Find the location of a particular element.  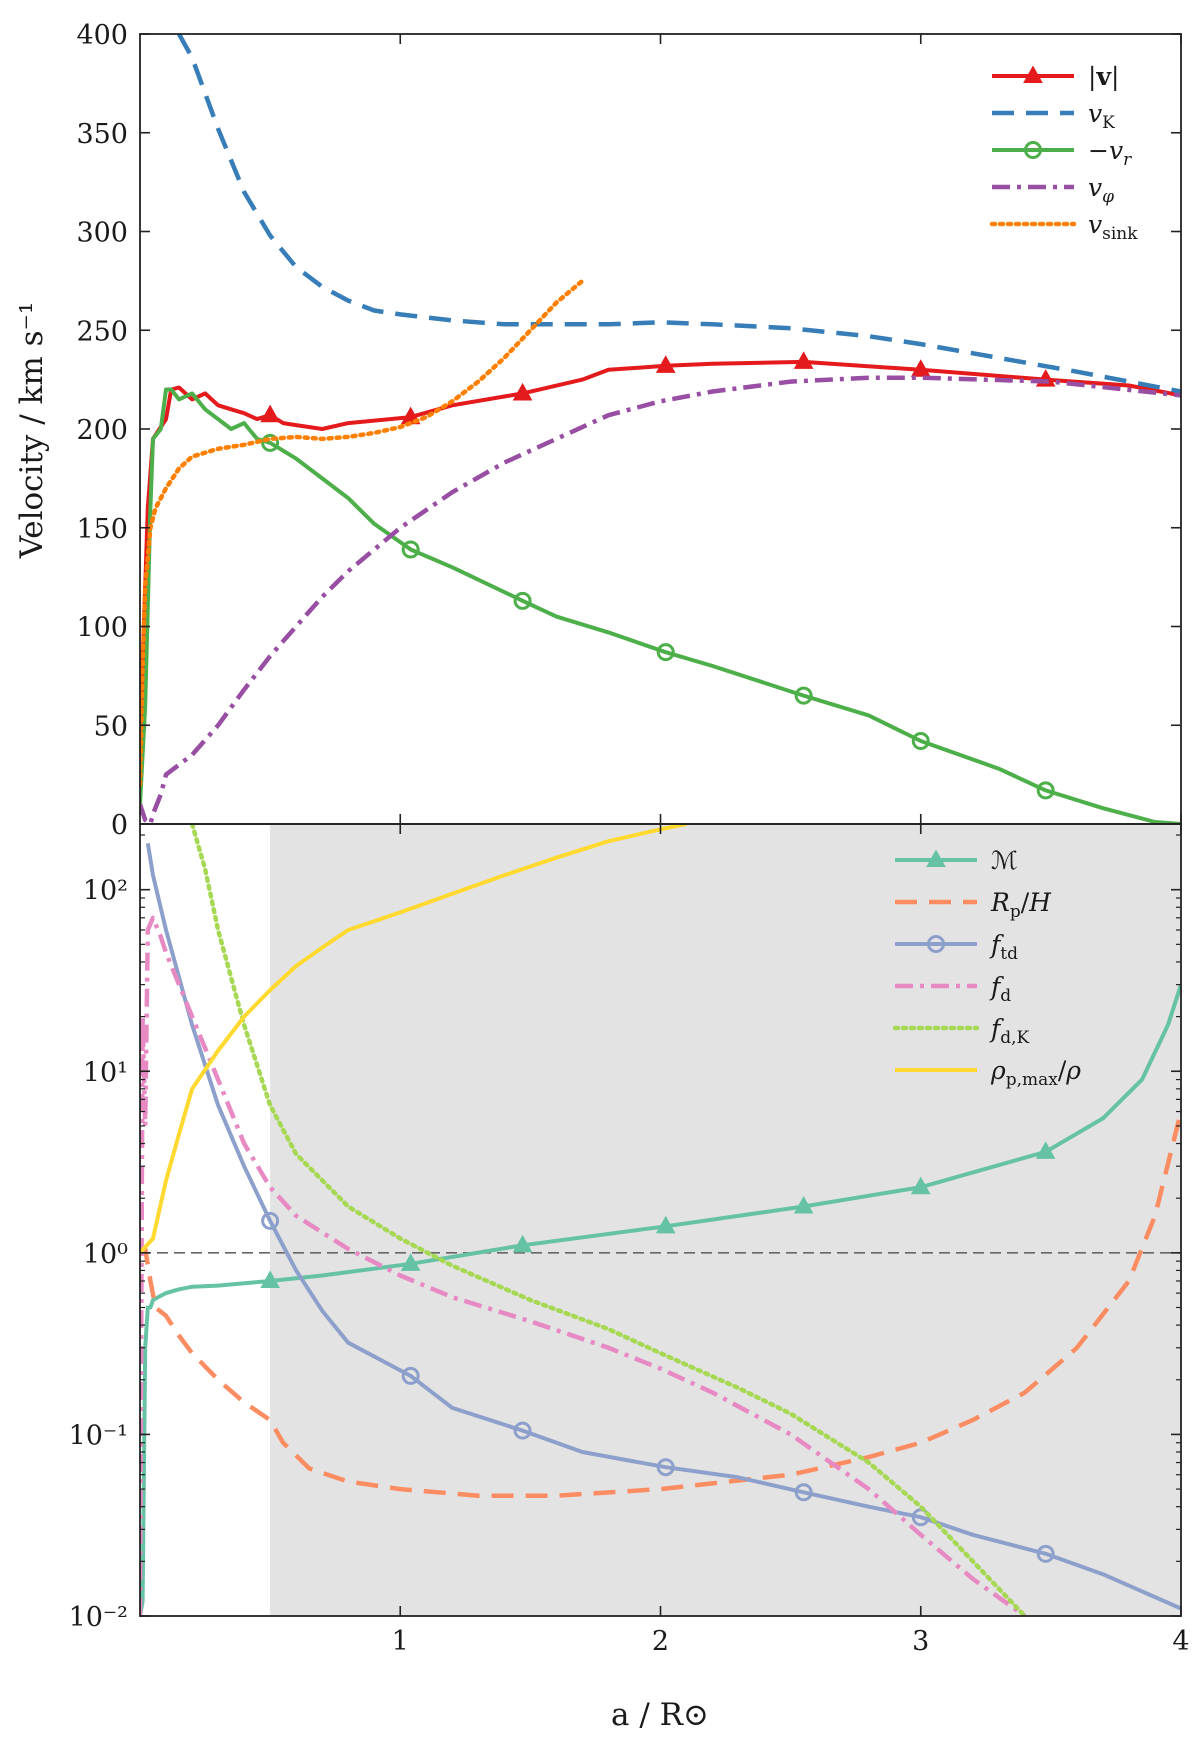

bottom-p-max-line is located at coordinates (413, 1039).